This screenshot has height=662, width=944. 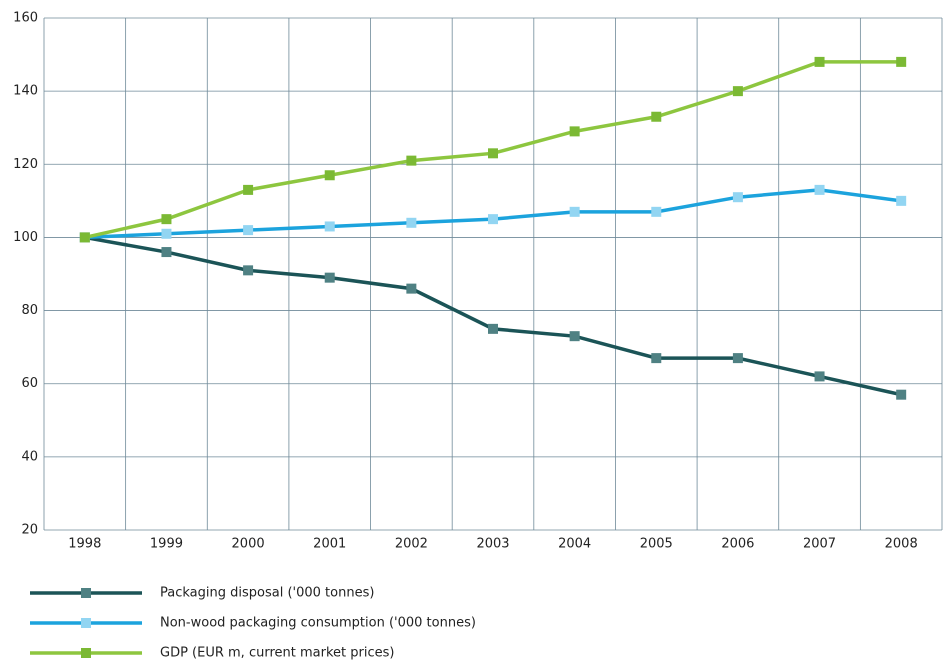 What do you see at coordinates (29, 383) in the screenshot?
I see `y-tick-label: 60` at bounding box center [29, 383].